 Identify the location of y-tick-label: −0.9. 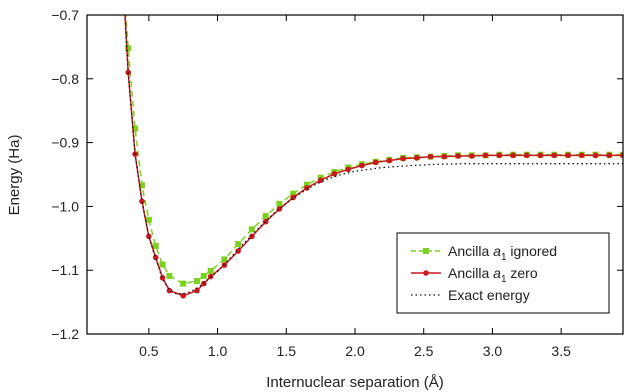
(65, 143).